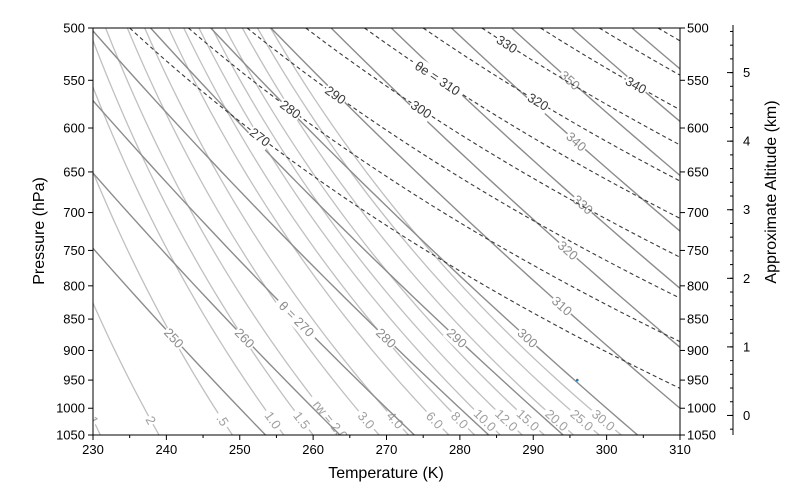 The width and height of the screenshot is (803, 488). Describe the element at coordinates (330, 420) in the screenshot. I see `mixing-ratio-label-text: rw = 2.0` at that location.